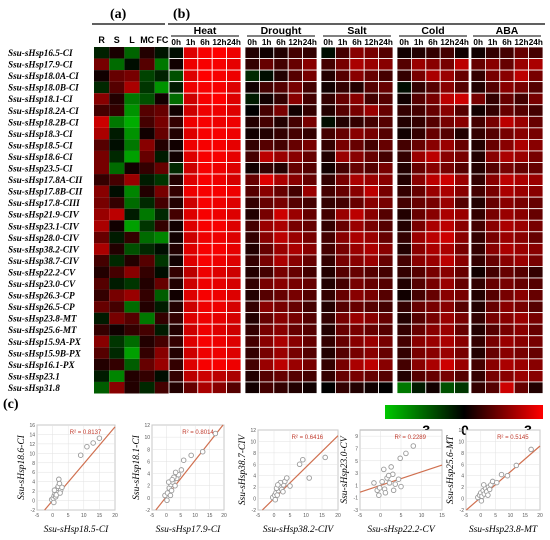 The height and width of the screenshot is (540, 550). What do you see at coordinates (422, 516) in the screenshot?
I see `x-tick-label: 10` at bounding box center [422, 516].